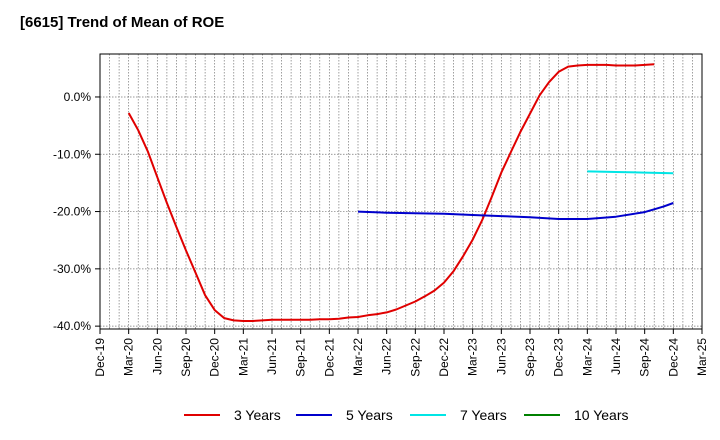 The height and width of the screenshot is (440, 720). What do you see at coordinates (616, 356) in the screenshot?
I see `x-tick-label: Jun-24` at bounding box center [616, 356].